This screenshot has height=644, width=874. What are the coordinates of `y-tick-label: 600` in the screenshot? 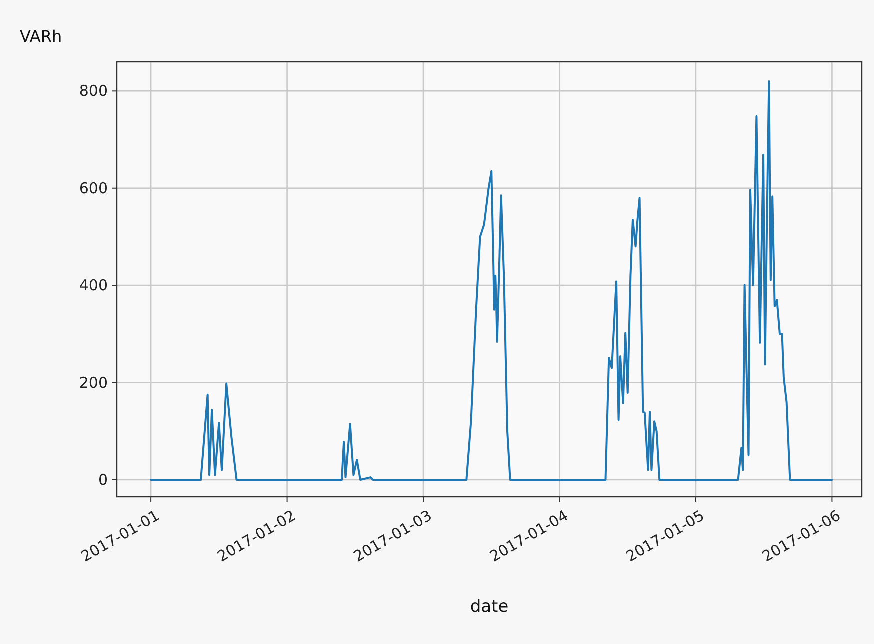 It's located at (93, 188).